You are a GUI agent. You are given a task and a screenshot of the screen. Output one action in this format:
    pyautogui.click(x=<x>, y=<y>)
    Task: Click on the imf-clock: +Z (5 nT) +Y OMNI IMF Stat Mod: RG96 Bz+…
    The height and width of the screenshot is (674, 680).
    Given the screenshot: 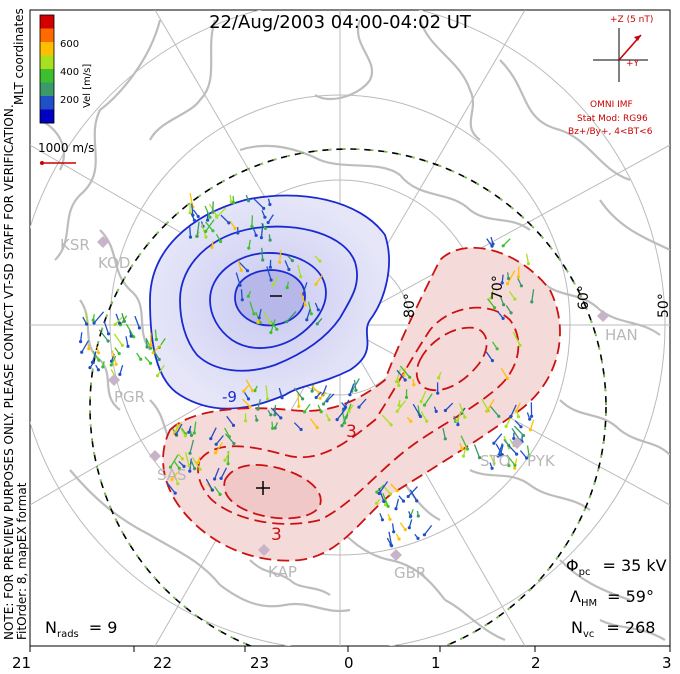 What is the action you would take?
    pyautogui.click(x=610, y=76)
    